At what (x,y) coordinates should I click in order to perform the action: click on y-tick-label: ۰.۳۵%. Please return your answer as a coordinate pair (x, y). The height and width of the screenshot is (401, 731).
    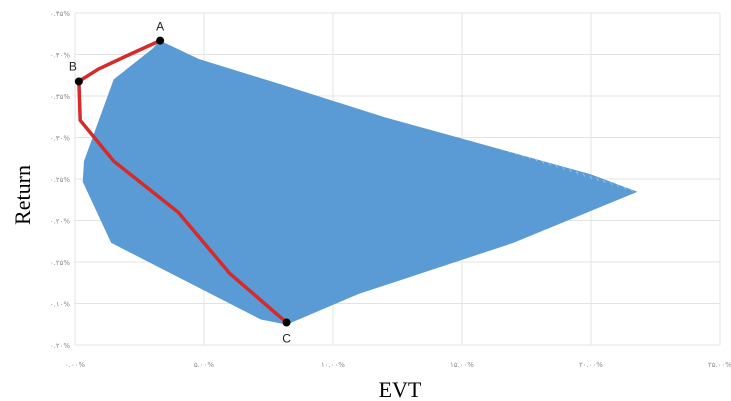
    Looking at the image, I should click on (60, 97).